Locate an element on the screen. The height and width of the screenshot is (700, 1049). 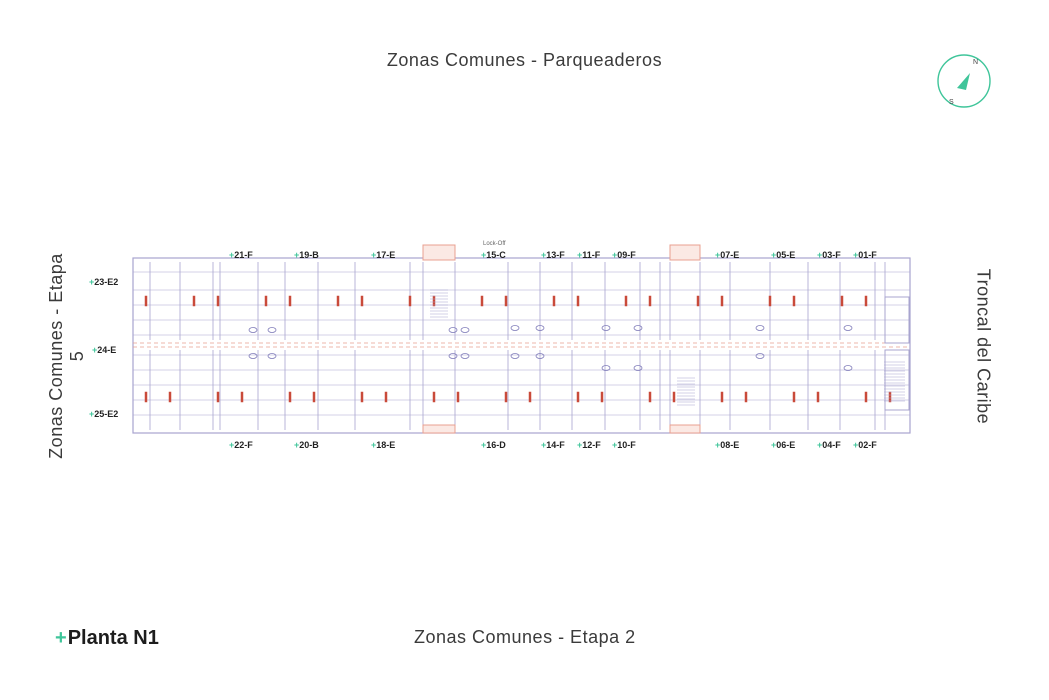
unit-label: +09-F is located at coordinates (624, 255).